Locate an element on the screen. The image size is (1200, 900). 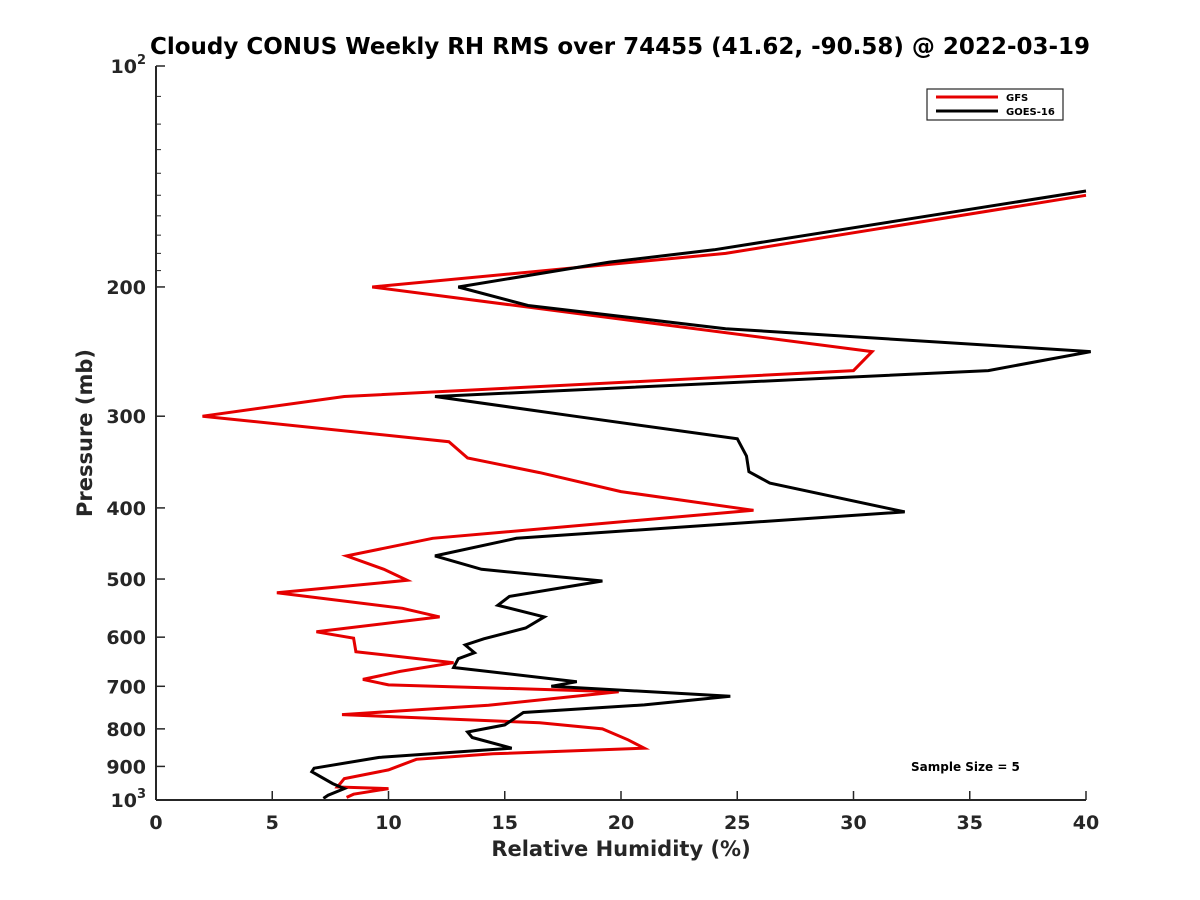
y-tick-label: 10³ is located at coordinates (129, 799).